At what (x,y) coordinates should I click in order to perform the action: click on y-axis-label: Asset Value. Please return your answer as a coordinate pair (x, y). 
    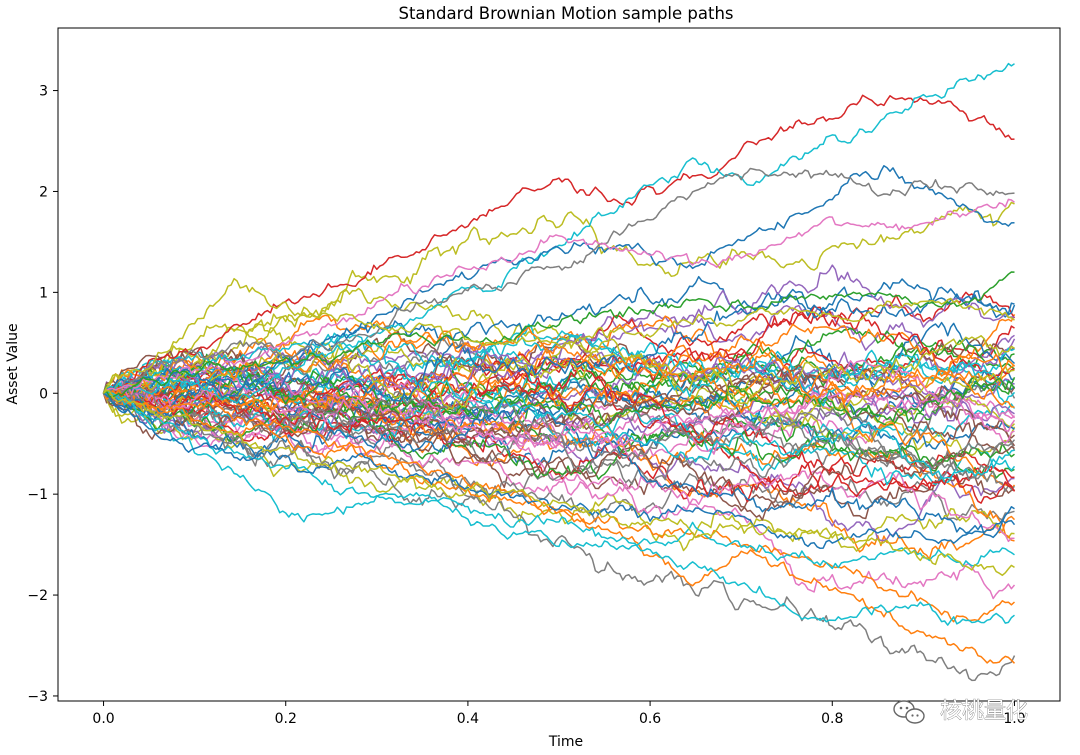
    Looking at the image, I should click on (13, 363).